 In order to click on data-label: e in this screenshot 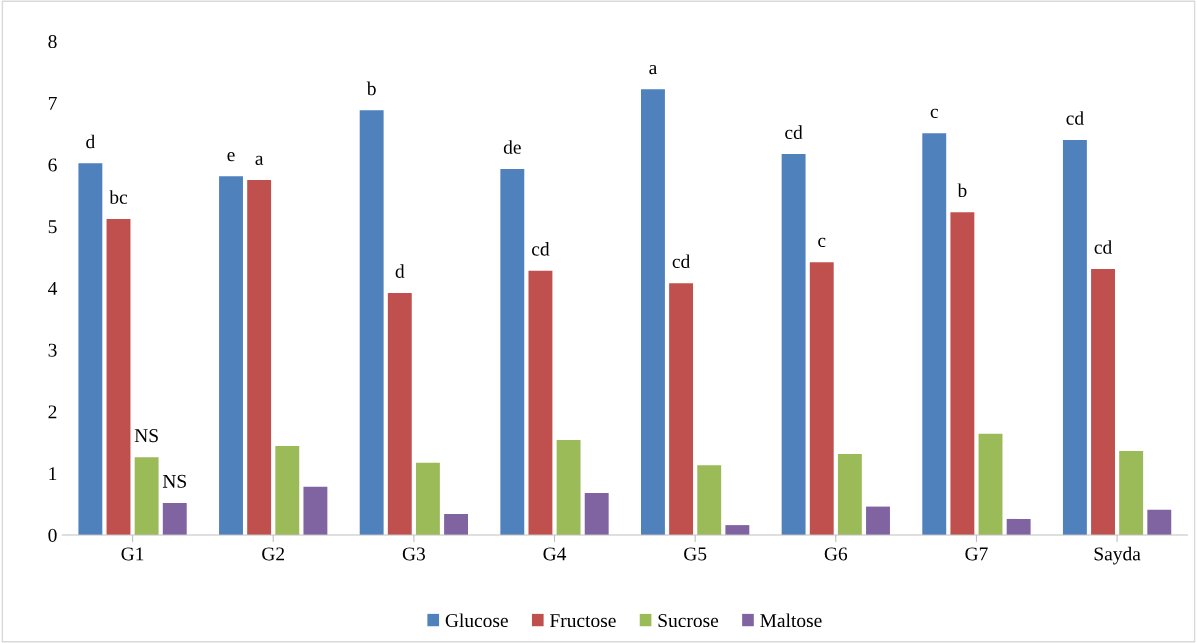, I will do `click(231, 156)`.